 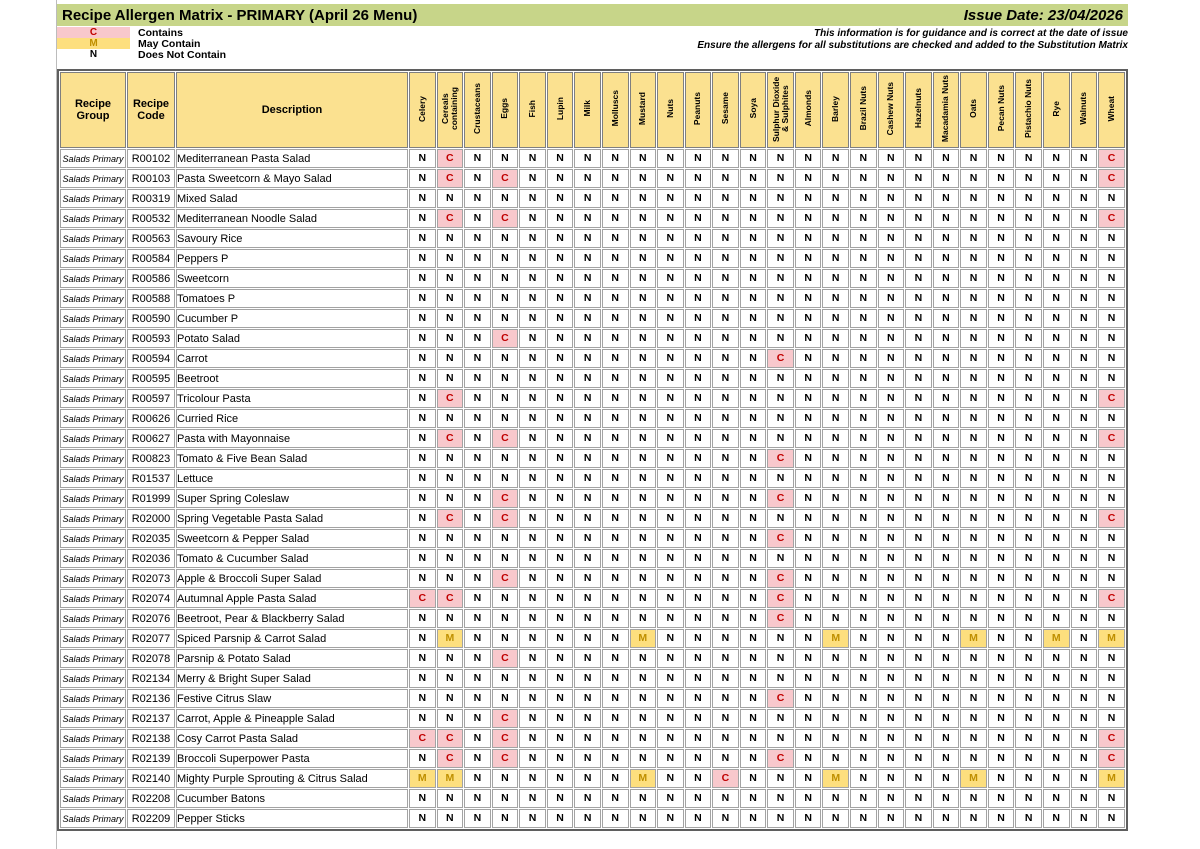 I want to click on allergen-column-label: Celery, so click(x=421, y=108).